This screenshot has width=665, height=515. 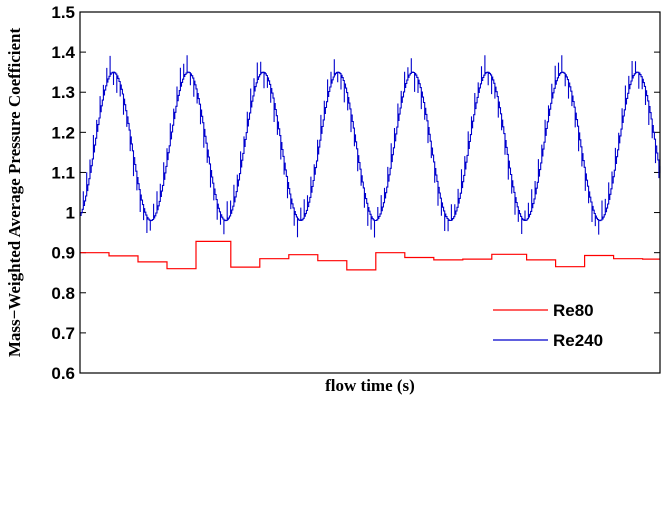 I want to click on y-tick-label: 1.1, so click(x=63, y=172).